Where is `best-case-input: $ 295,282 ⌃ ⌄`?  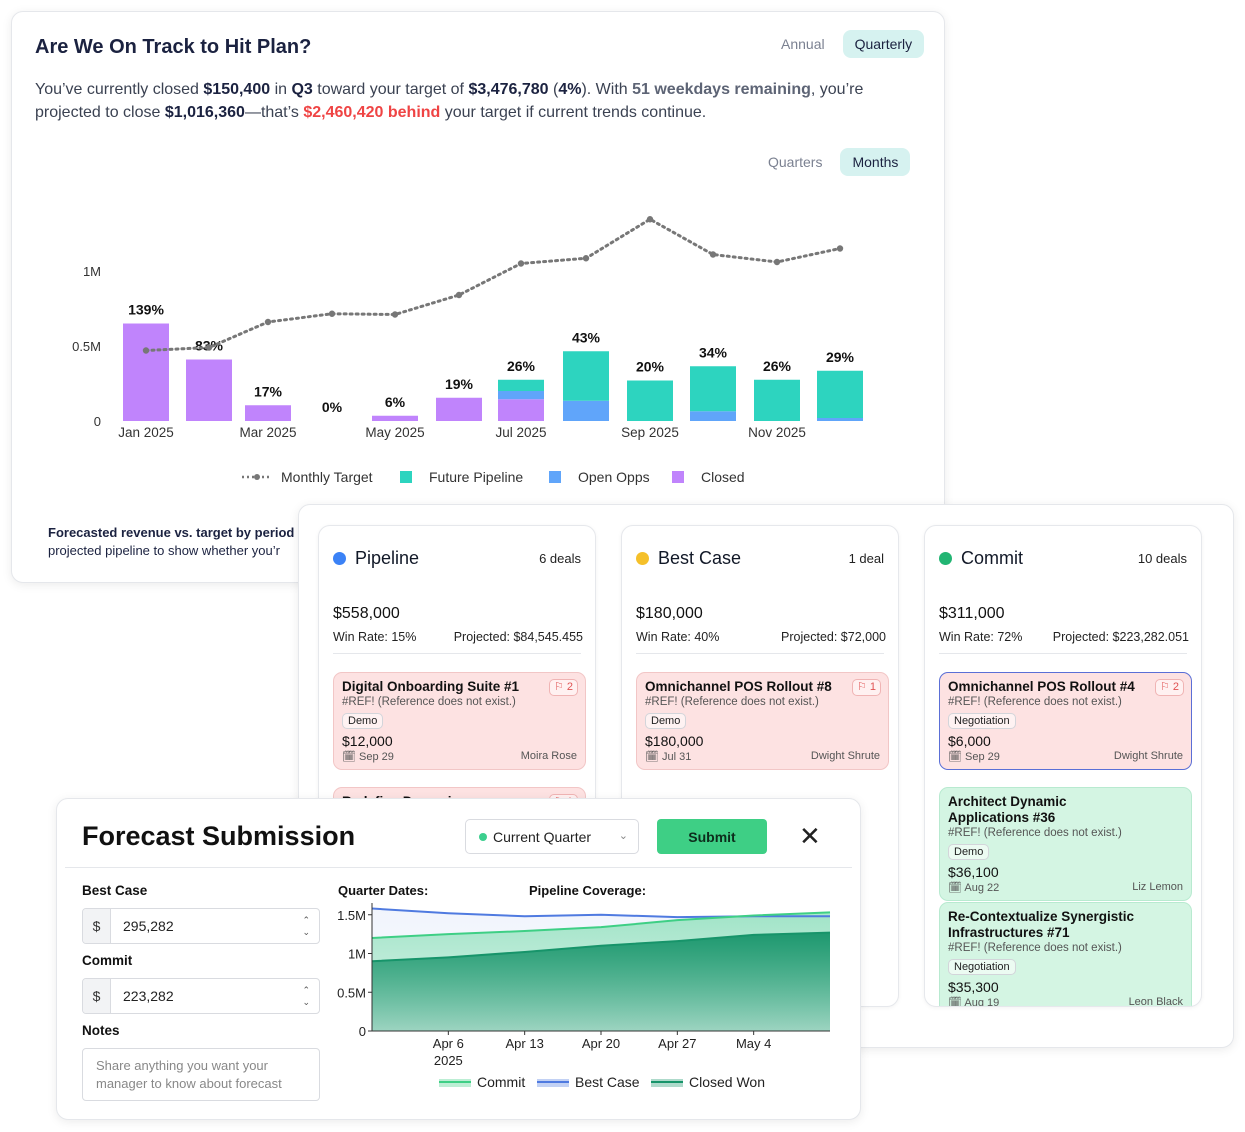 best-case-input: $ 295,282 ⌃ ⌄ is located at coordinates (201, 926).